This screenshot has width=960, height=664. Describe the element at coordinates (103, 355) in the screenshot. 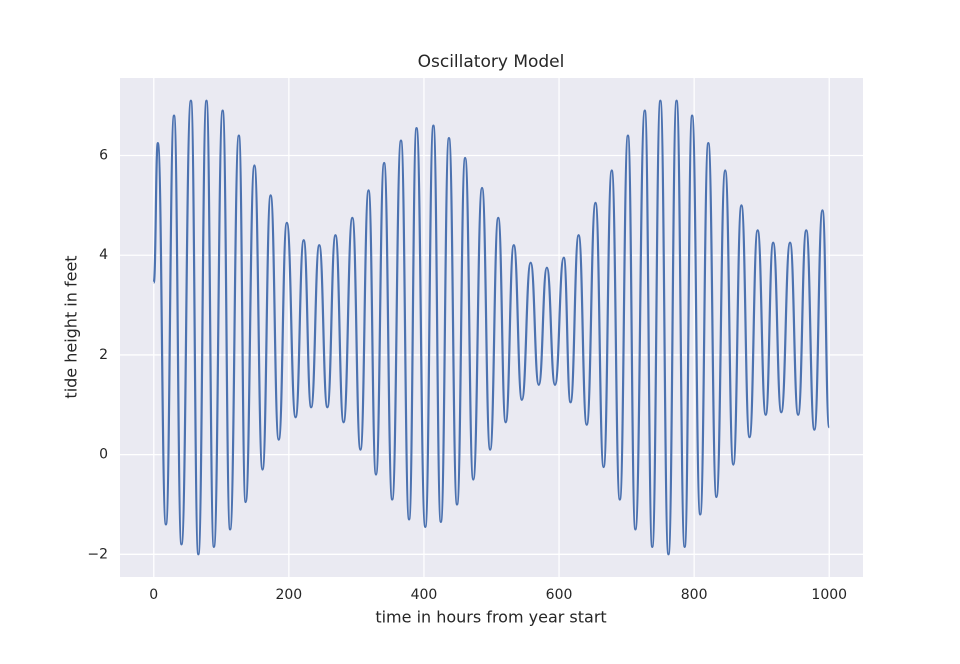

I see `y-tick-label: 2` at that location.